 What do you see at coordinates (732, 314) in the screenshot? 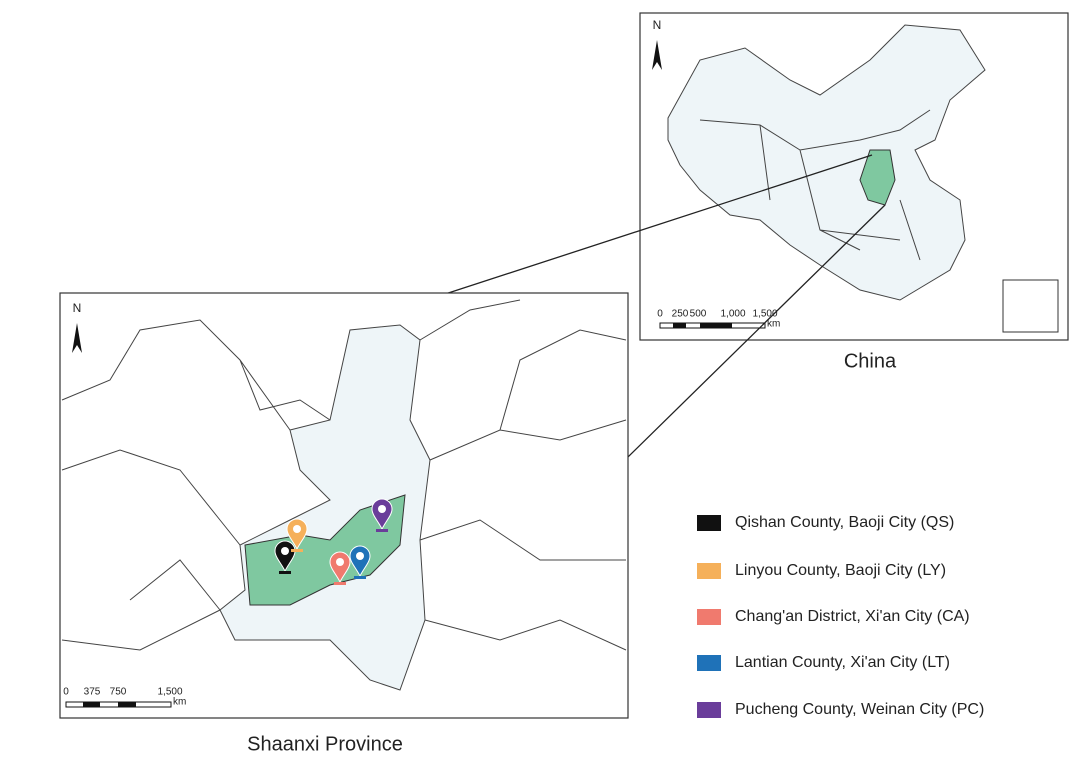
I see `scale-label: 1,000` at bounding box center [732, 314].